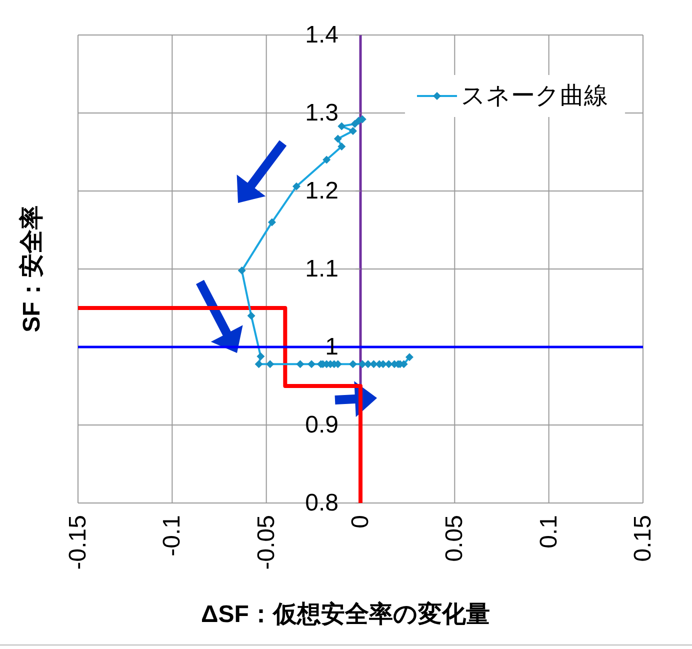 The image size is (692, 649). I want to click on legend-label: スネーク曲線, so click(534, 96).